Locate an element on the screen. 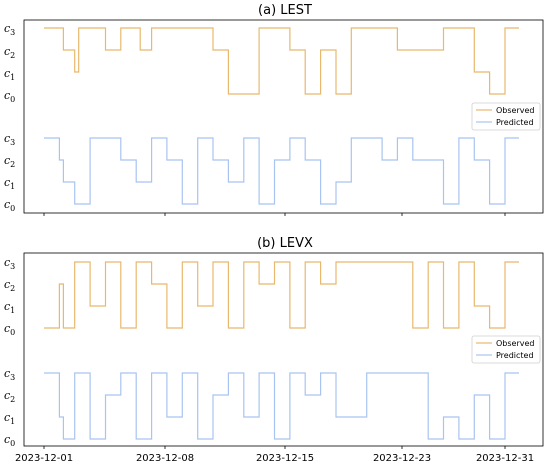 This screenshot has width=550, height=467. panel-b-ytick-obs-c0: c0 is located at coordinates (9, 329).